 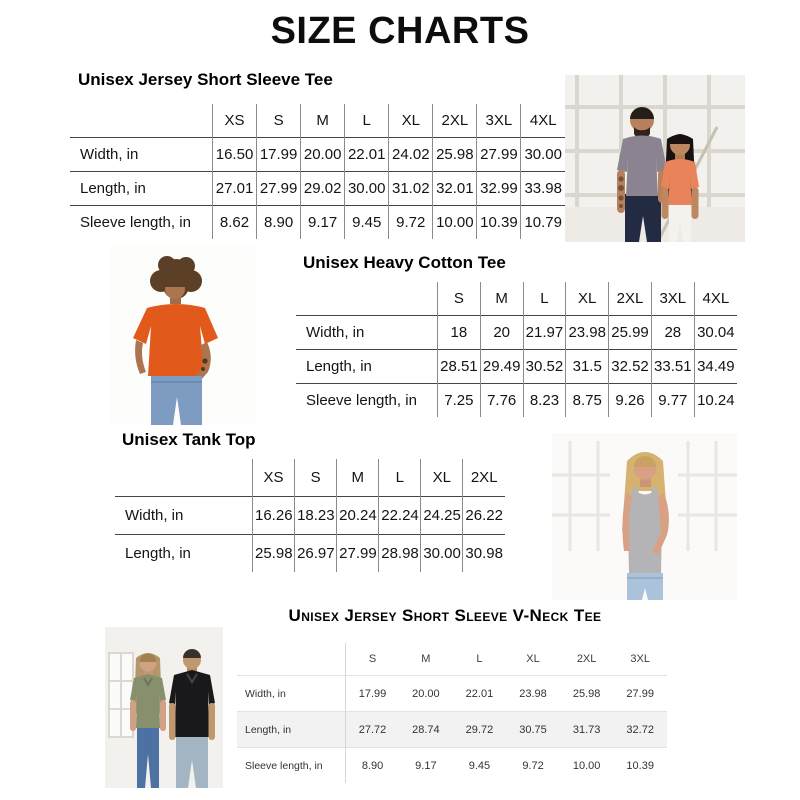 I want to click on measurement-row: Width, in 17.99 20.00 22.01 23.98 25.98 27.99, so click(x=452, y=693).